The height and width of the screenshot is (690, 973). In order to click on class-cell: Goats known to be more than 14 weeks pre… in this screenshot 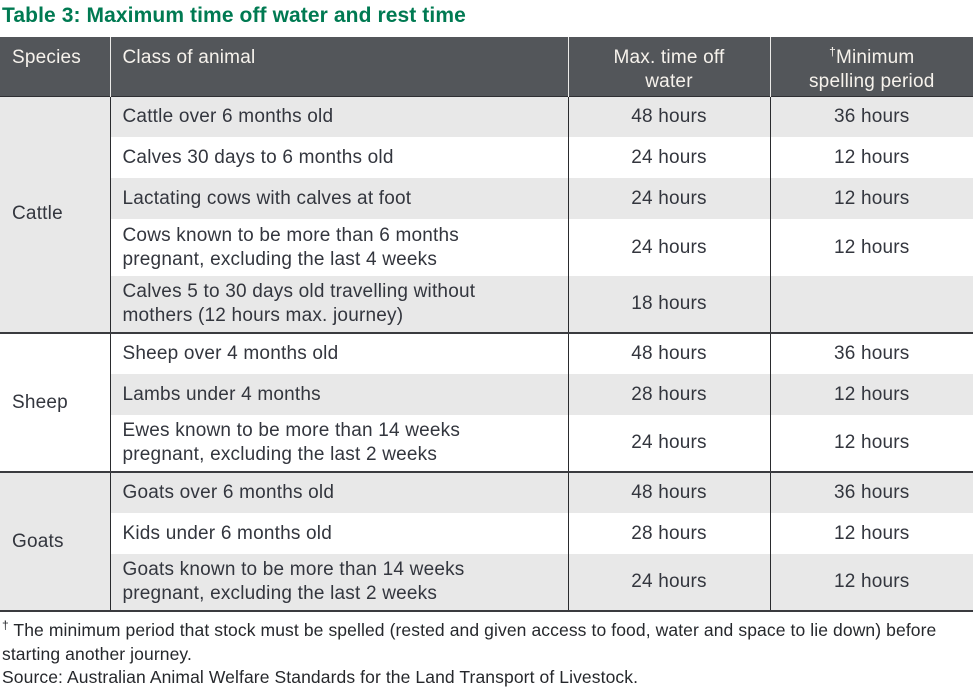, I will do `click(338, 582)`.